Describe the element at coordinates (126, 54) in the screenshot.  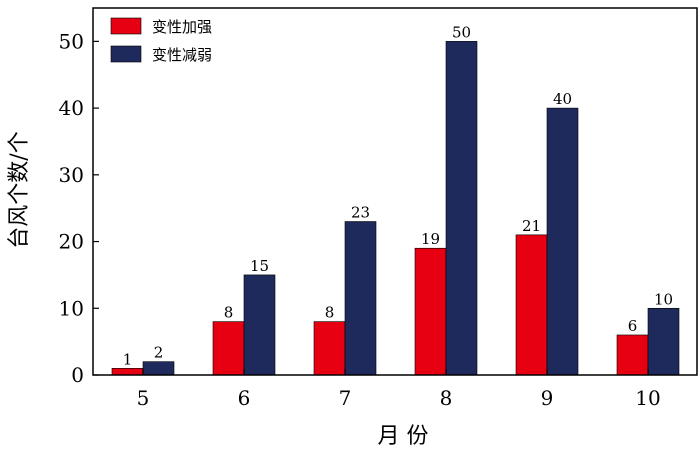
I see `legend-swatch-weakened` at that location.